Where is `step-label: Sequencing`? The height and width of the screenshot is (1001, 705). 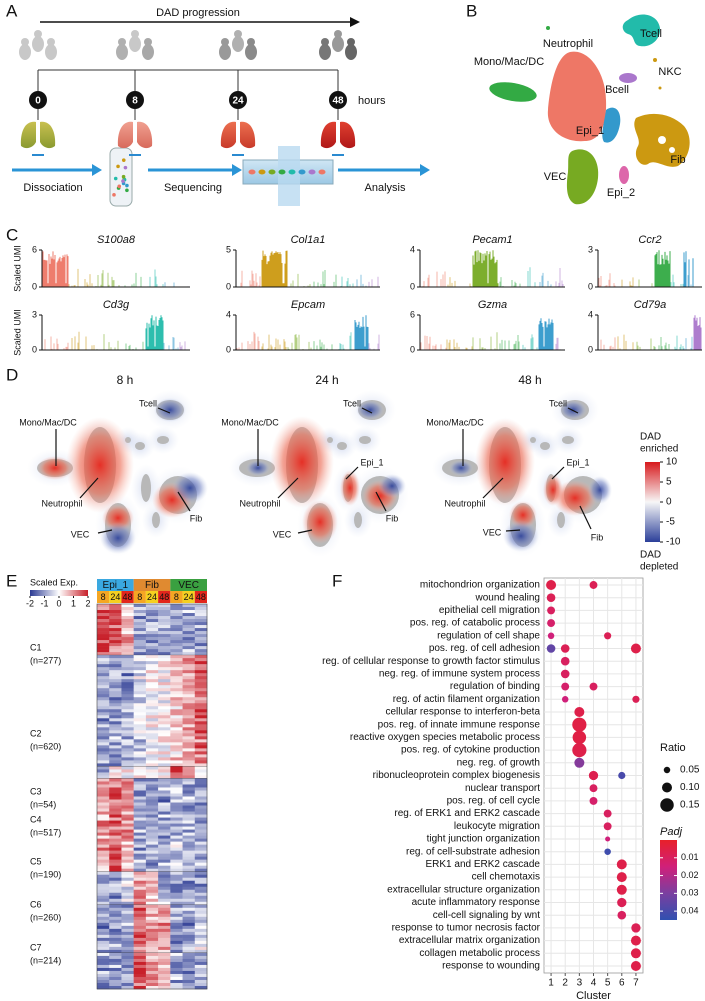 step-label: Sequencing is located at coordinates (193, 188).